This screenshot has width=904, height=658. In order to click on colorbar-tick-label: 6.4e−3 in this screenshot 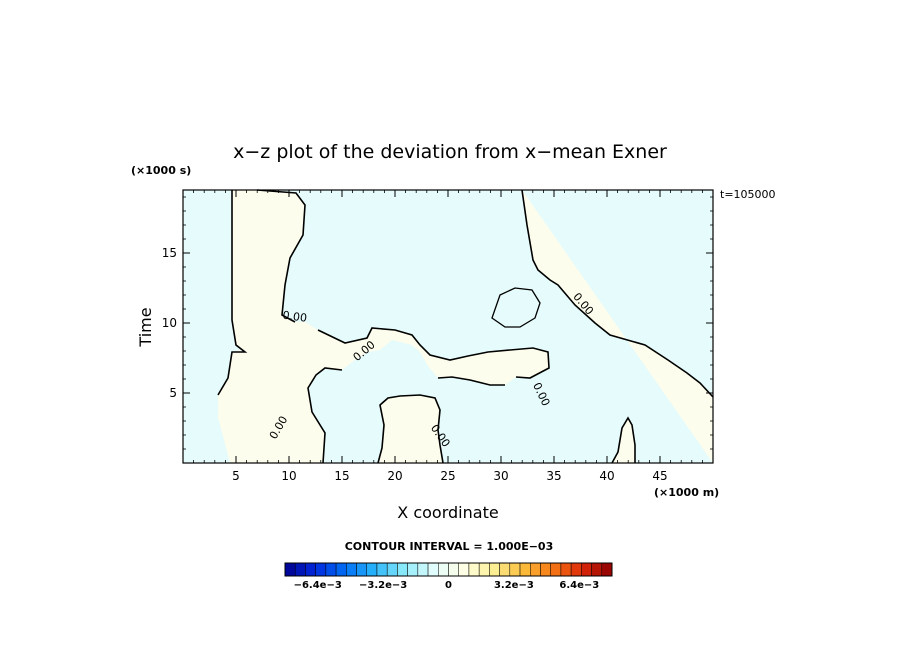, I will do `click(579, 585)`.